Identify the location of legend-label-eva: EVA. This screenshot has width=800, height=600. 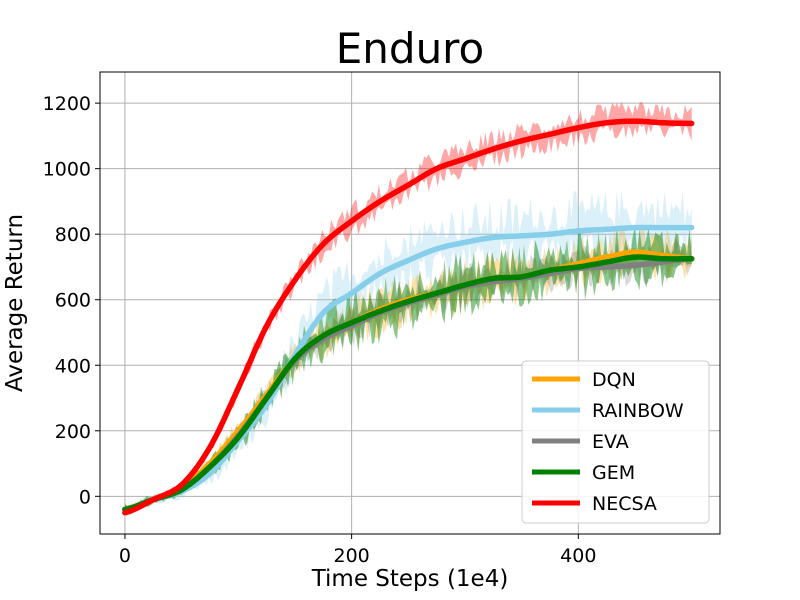
(610, 442).